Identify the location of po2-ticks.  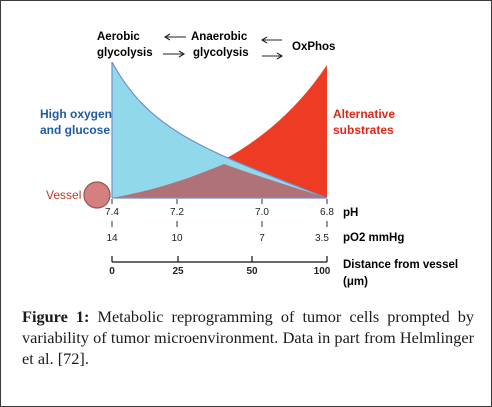
(219, 224).